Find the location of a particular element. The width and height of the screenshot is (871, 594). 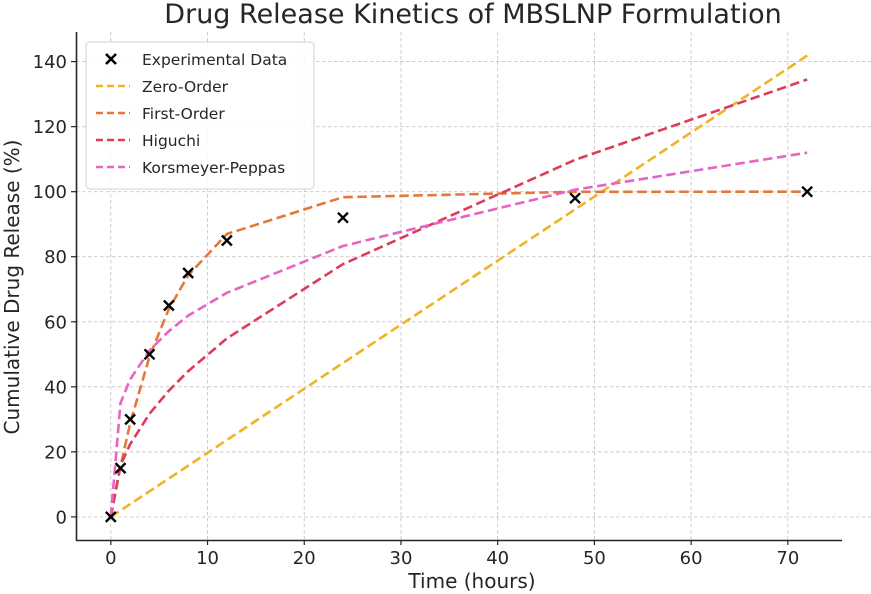

legend-label: Zero-Order is located at coordinates (185, 87).